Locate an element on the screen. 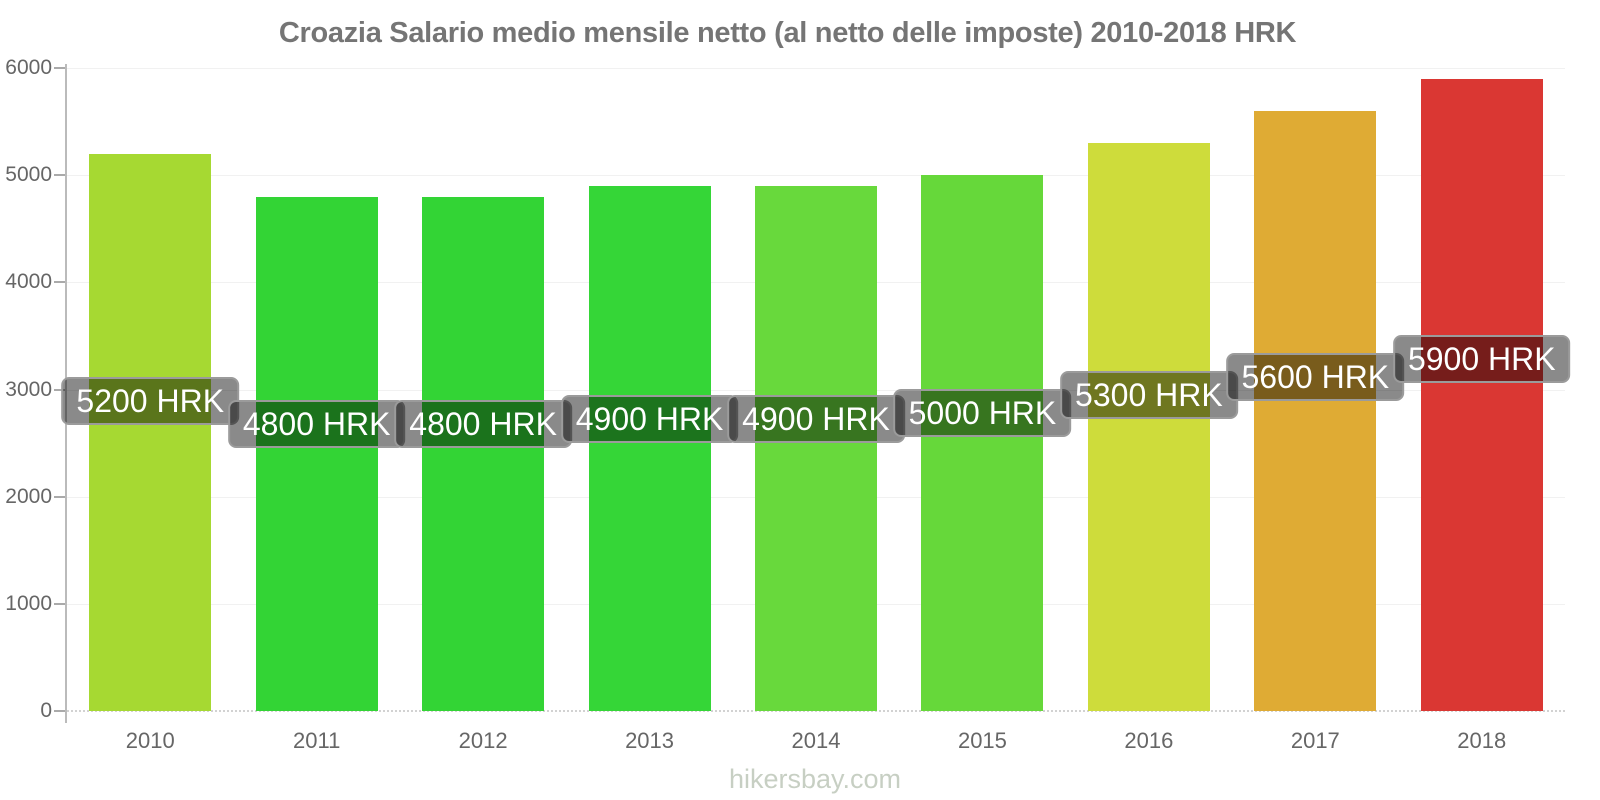 The width and height of the screenshot is (1600, 800). x-tick-label-2011: 2011 is located at coordinates (317, 740).